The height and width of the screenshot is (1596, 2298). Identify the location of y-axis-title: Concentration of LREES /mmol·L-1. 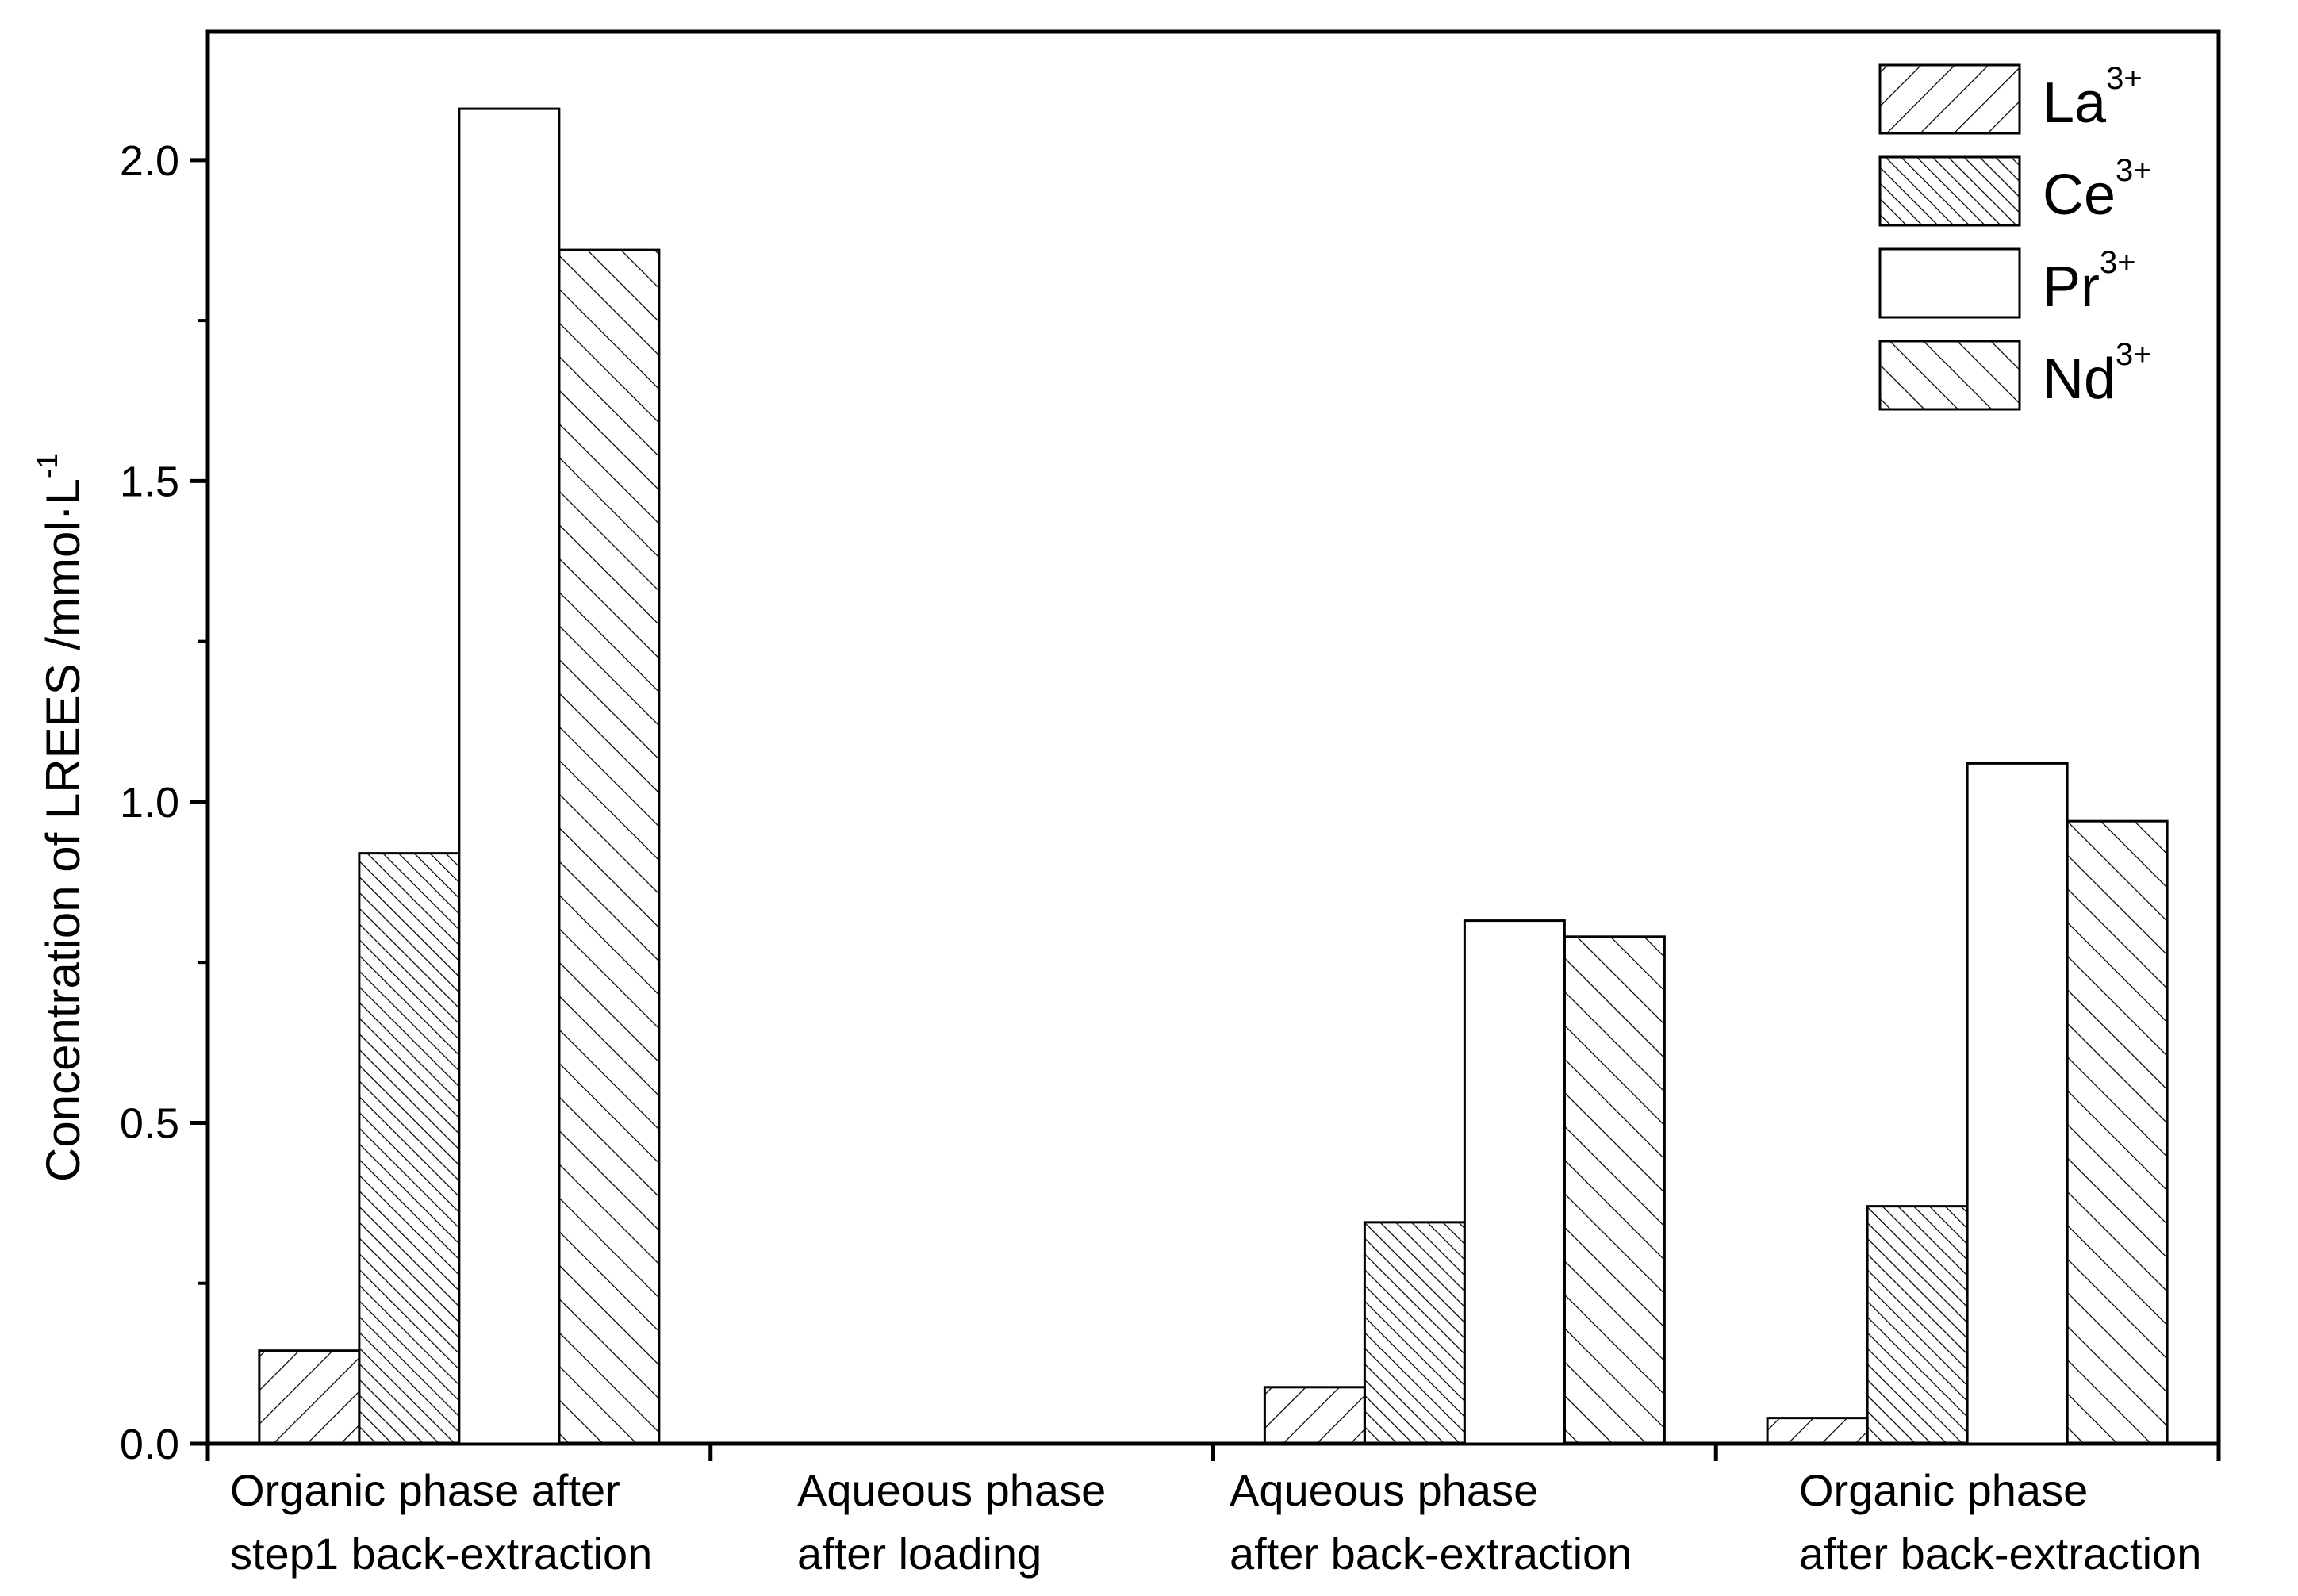
(61, 817).